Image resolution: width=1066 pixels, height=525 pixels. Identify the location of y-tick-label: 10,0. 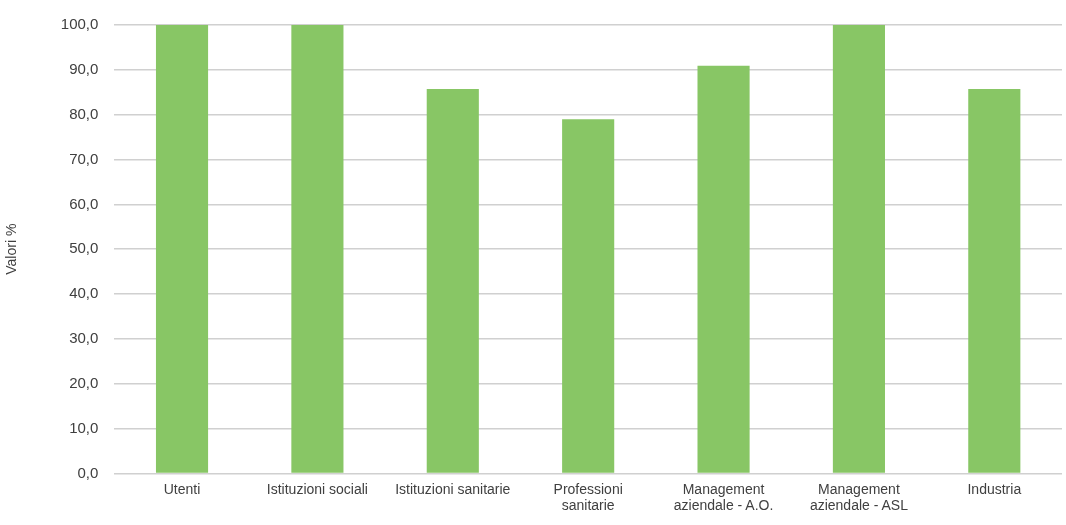
(84, 427).